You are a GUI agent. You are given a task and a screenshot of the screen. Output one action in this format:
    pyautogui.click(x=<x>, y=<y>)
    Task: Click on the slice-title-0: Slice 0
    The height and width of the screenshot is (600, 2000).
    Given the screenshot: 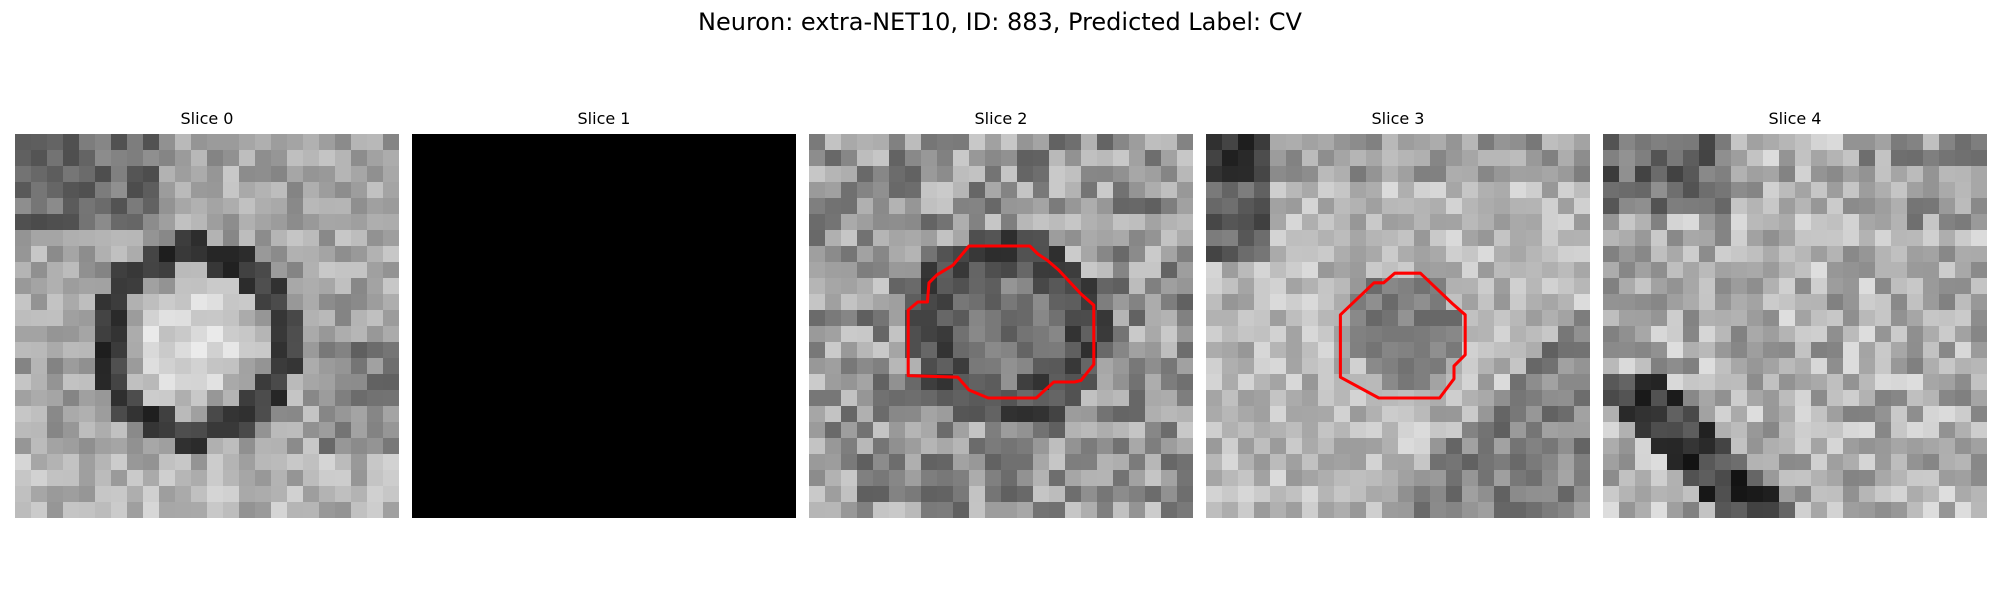 What is the action you would take?
    pyautogui.click(x=207, y=118)
    